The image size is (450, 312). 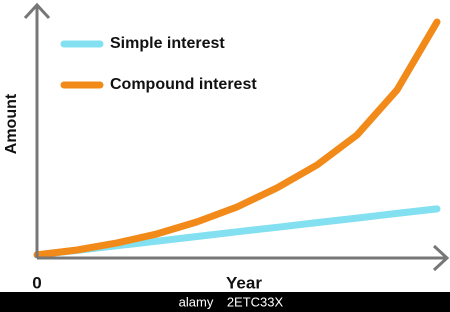 I want to click on legend-label: Compound interest, so click(x=183, y=84).